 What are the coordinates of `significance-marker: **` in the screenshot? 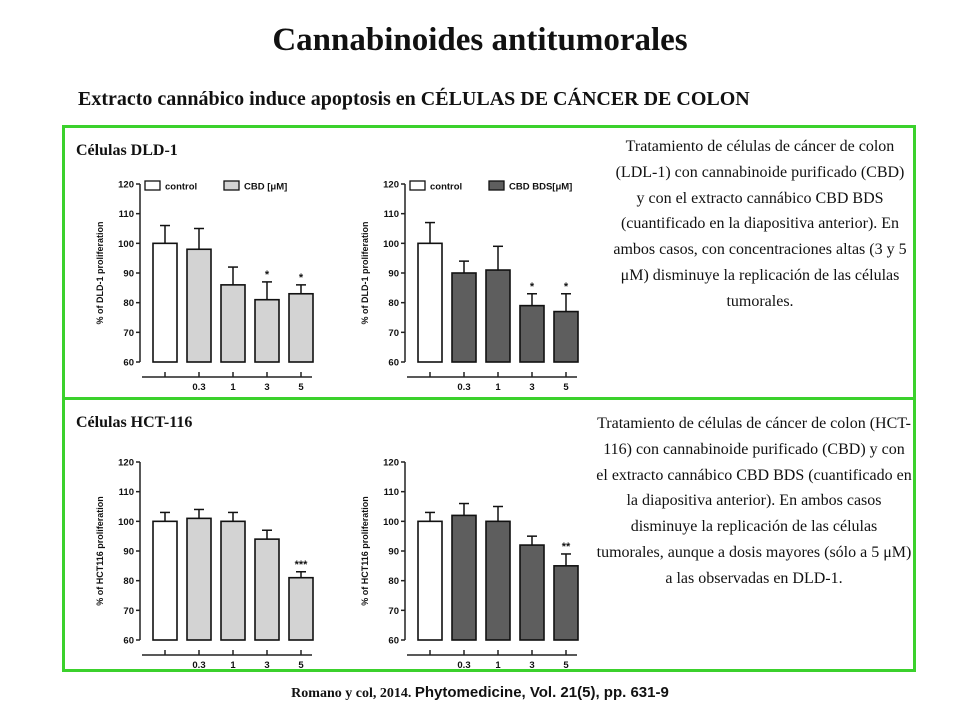 It's located at (566, 547).